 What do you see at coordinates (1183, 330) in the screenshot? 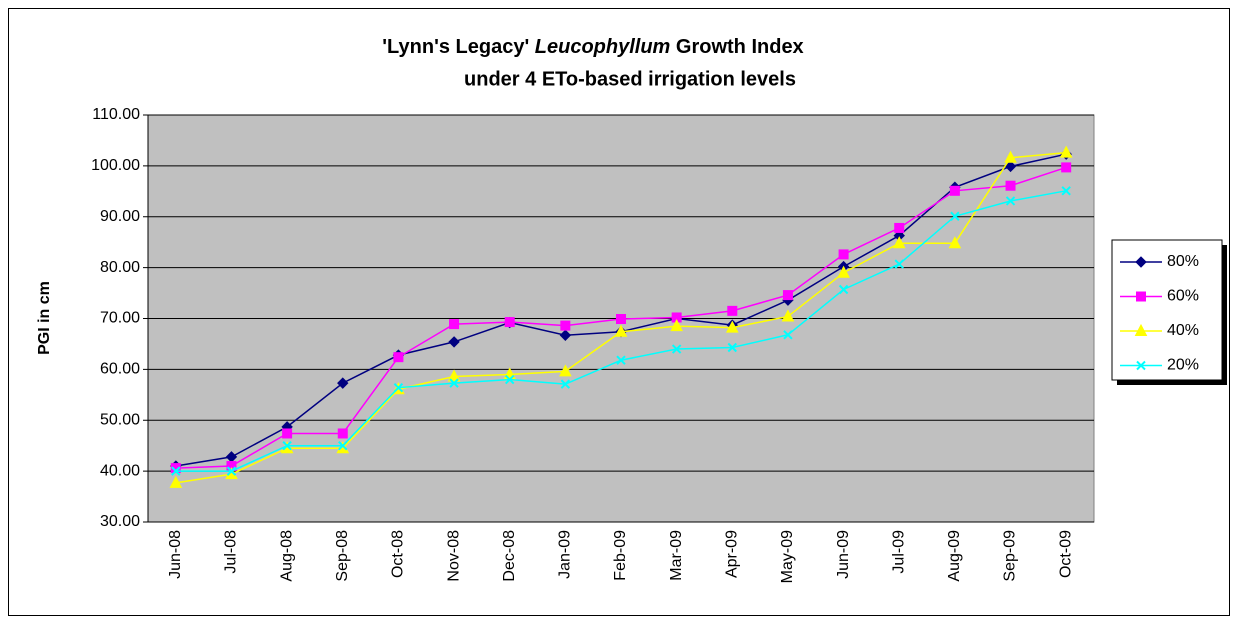
I see `legend-label: 40%` at bounding box center [1183, 330].